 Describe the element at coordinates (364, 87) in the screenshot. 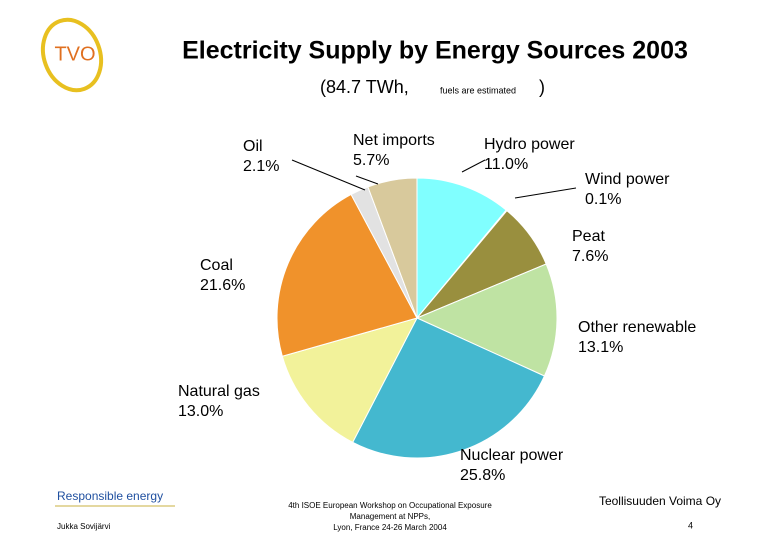

I see `subtitle: (84.7 TWh,` at that location.